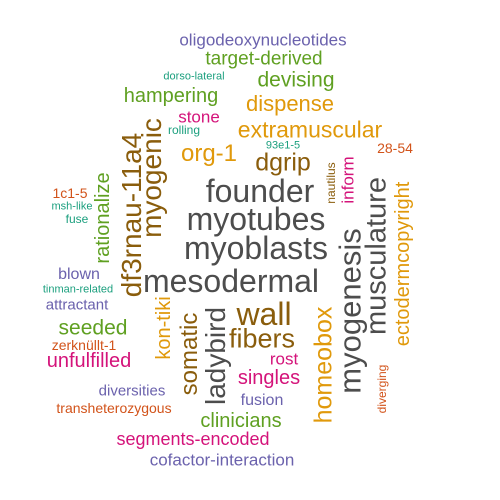  Describe the element at coordinates (290, 103) in the screenshot. I see `word-dispense: dispense` at that location.